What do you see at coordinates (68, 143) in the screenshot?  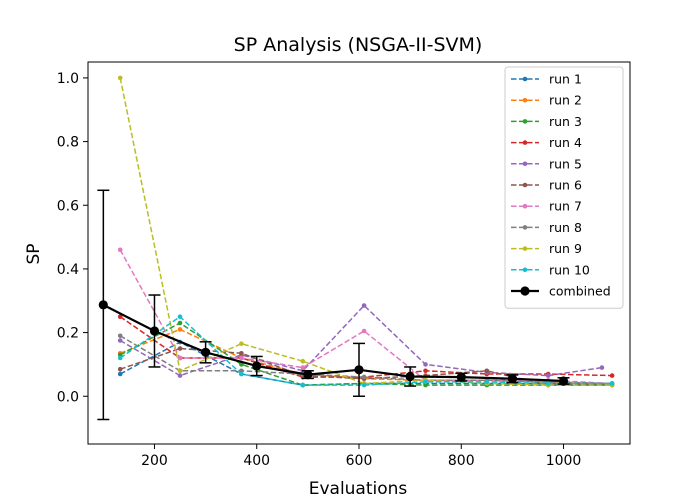 I see `y-tick-label: 0.8` at bounding box center [68, 143].